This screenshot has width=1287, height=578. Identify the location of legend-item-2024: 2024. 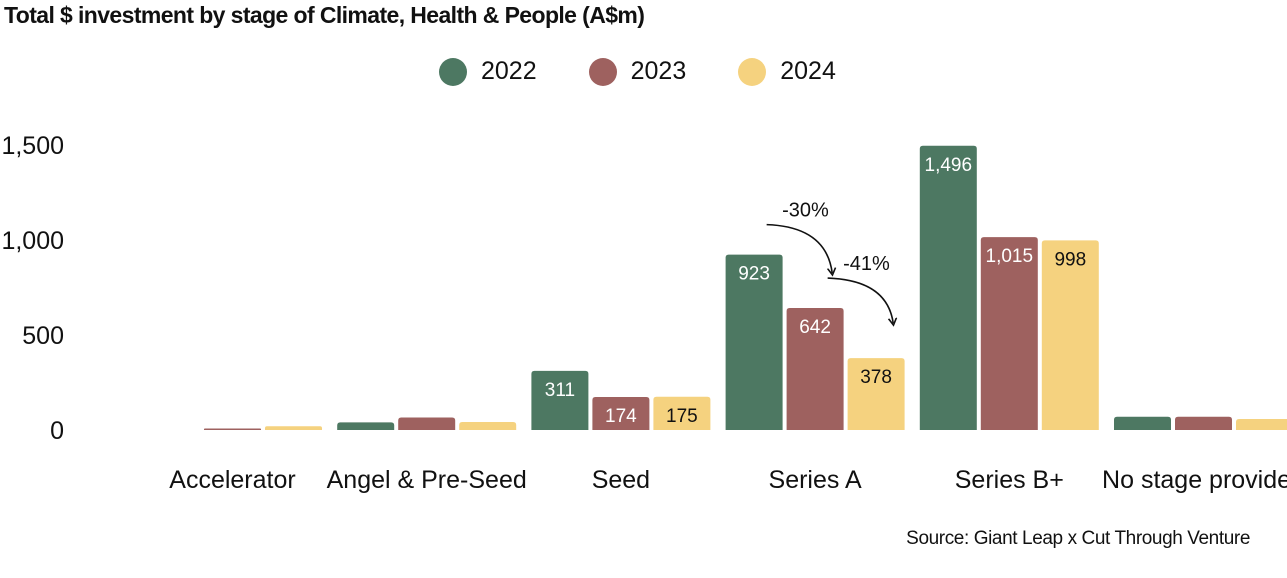
(787, 71).